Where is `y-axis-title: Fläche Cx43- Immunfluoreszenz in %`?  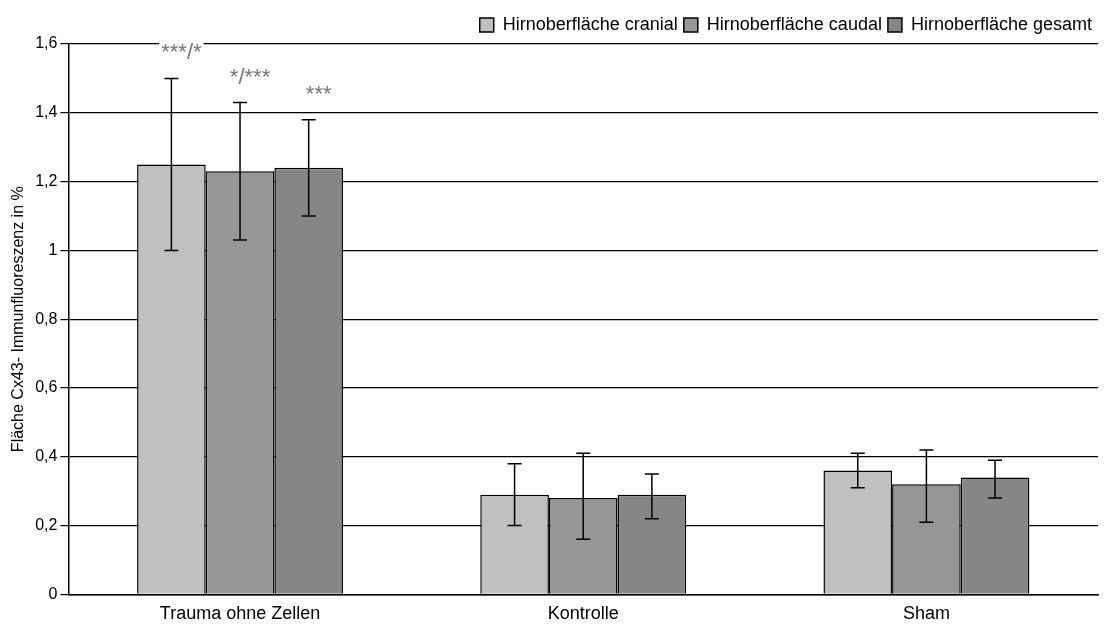 y-axis-title: Fläche Cx43- Immunfluoreszenz in % is located at coordinates (18, 319).